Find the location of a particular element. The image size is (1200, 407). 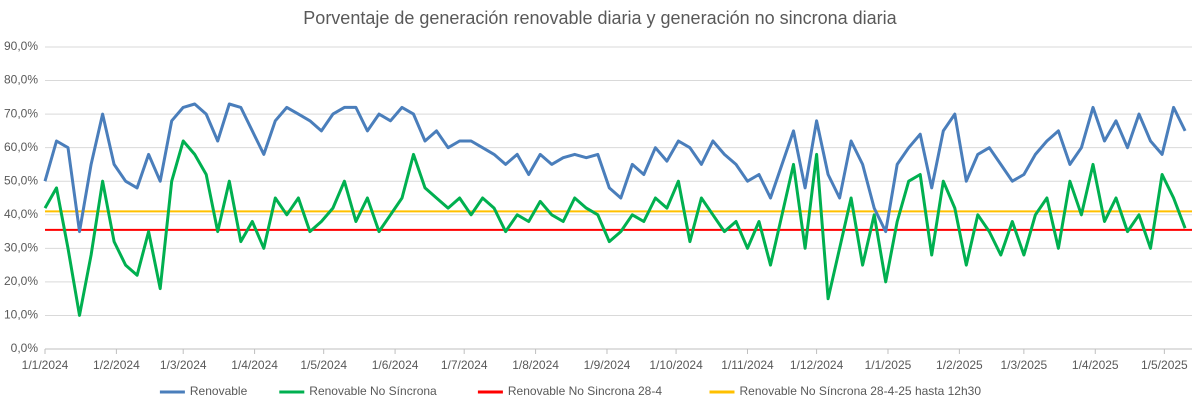

x-tick-label: 1/1/2025 is located at coordinates (888, 365).